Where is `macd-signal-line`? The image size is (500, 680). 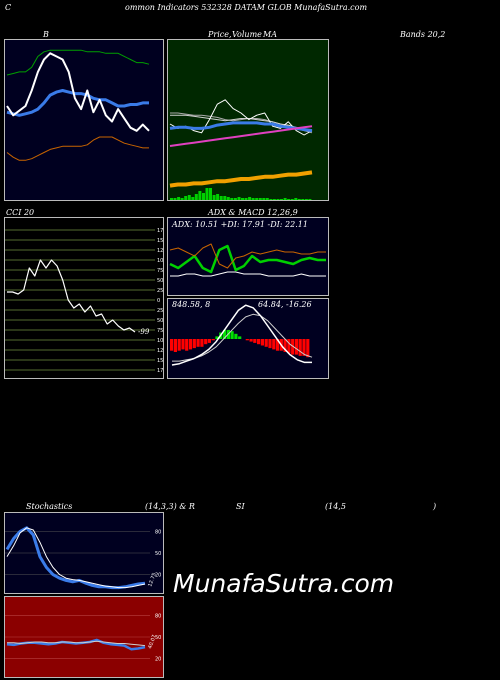
macd-signal-line is located at coordinates (242, 337).